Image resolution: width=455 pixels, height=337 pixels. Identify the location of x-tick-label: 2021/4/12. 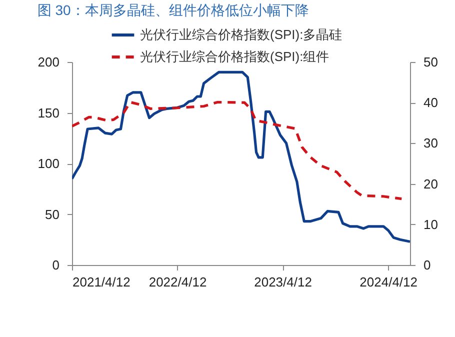
(101, 282).